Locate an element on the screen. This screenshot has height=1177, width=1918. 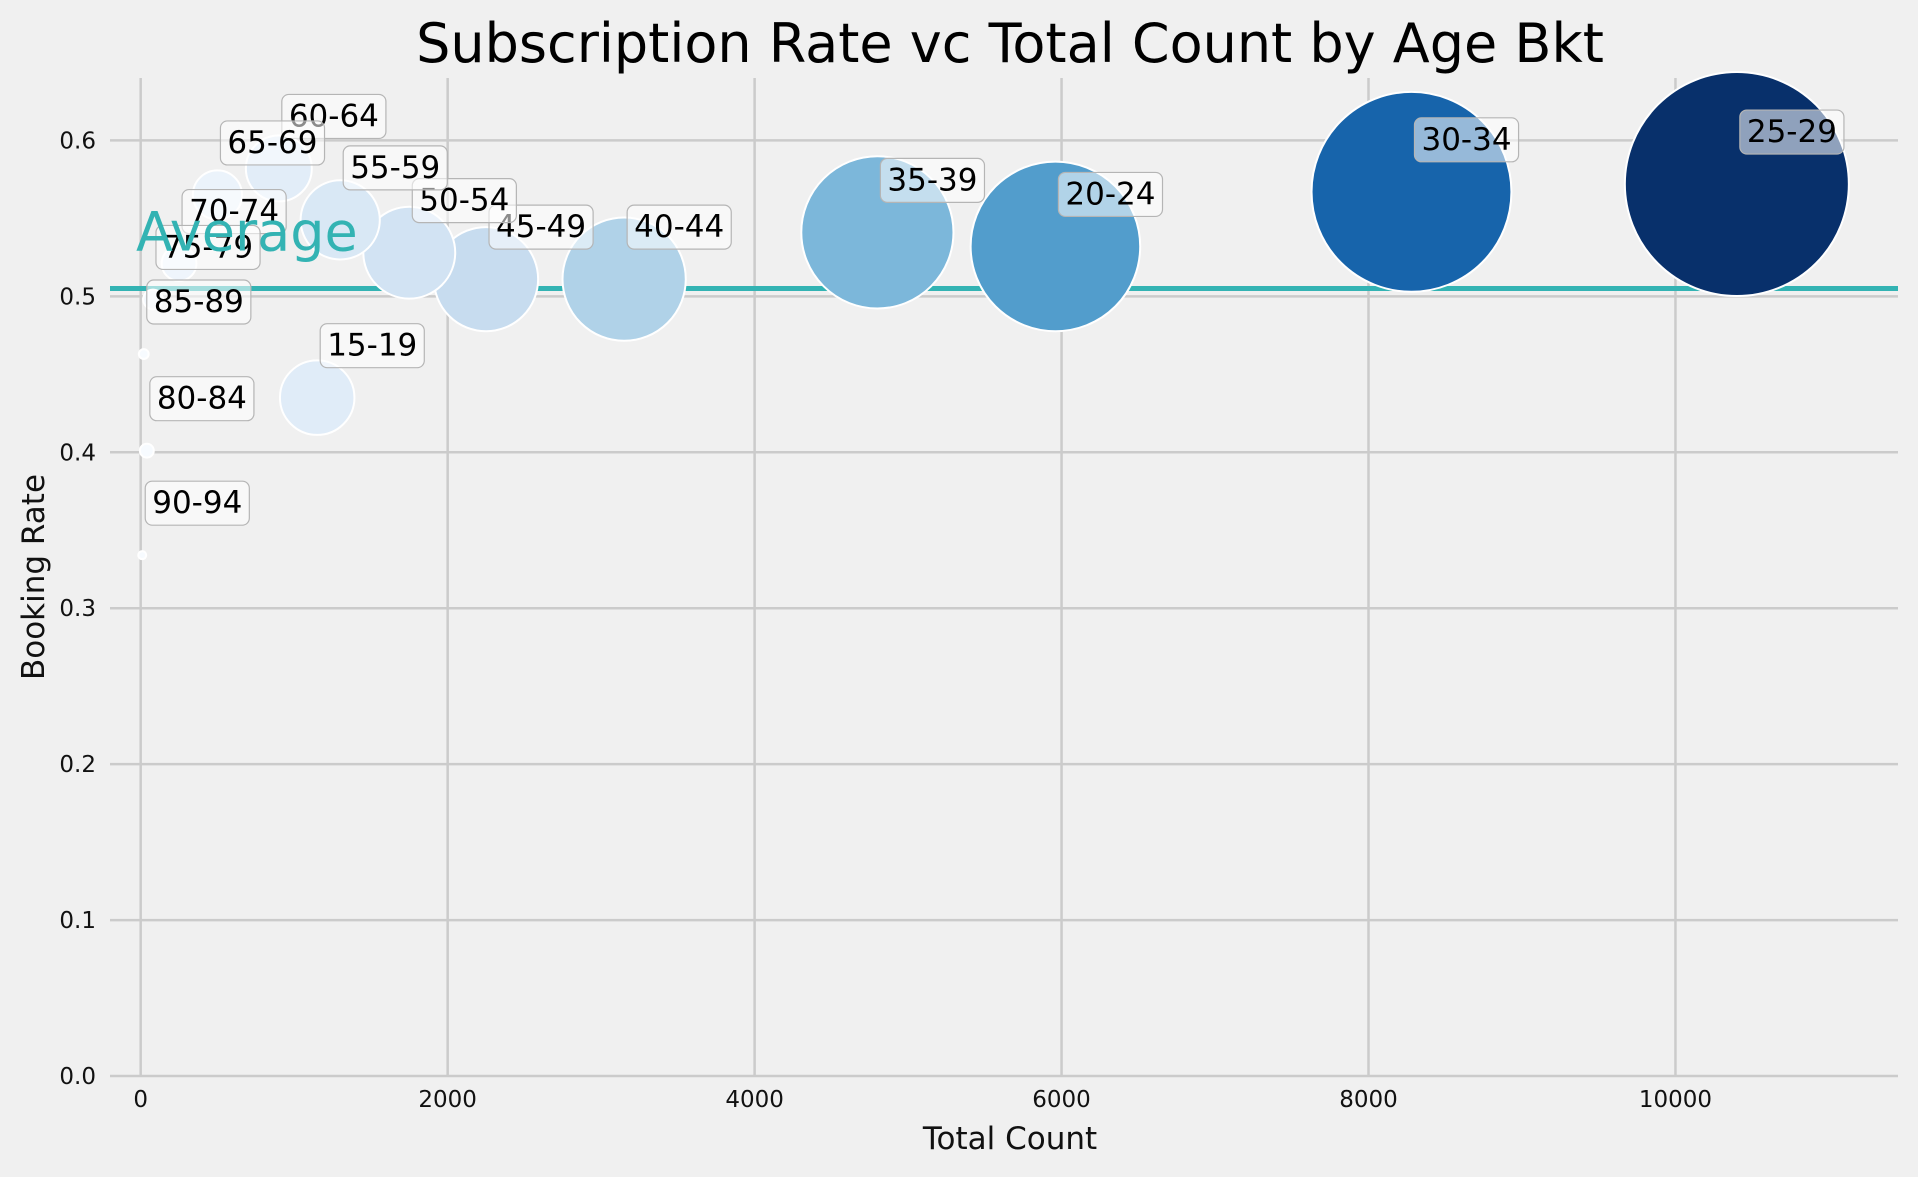
label-40-44: 40-44 is located at coordinates (679, 227).